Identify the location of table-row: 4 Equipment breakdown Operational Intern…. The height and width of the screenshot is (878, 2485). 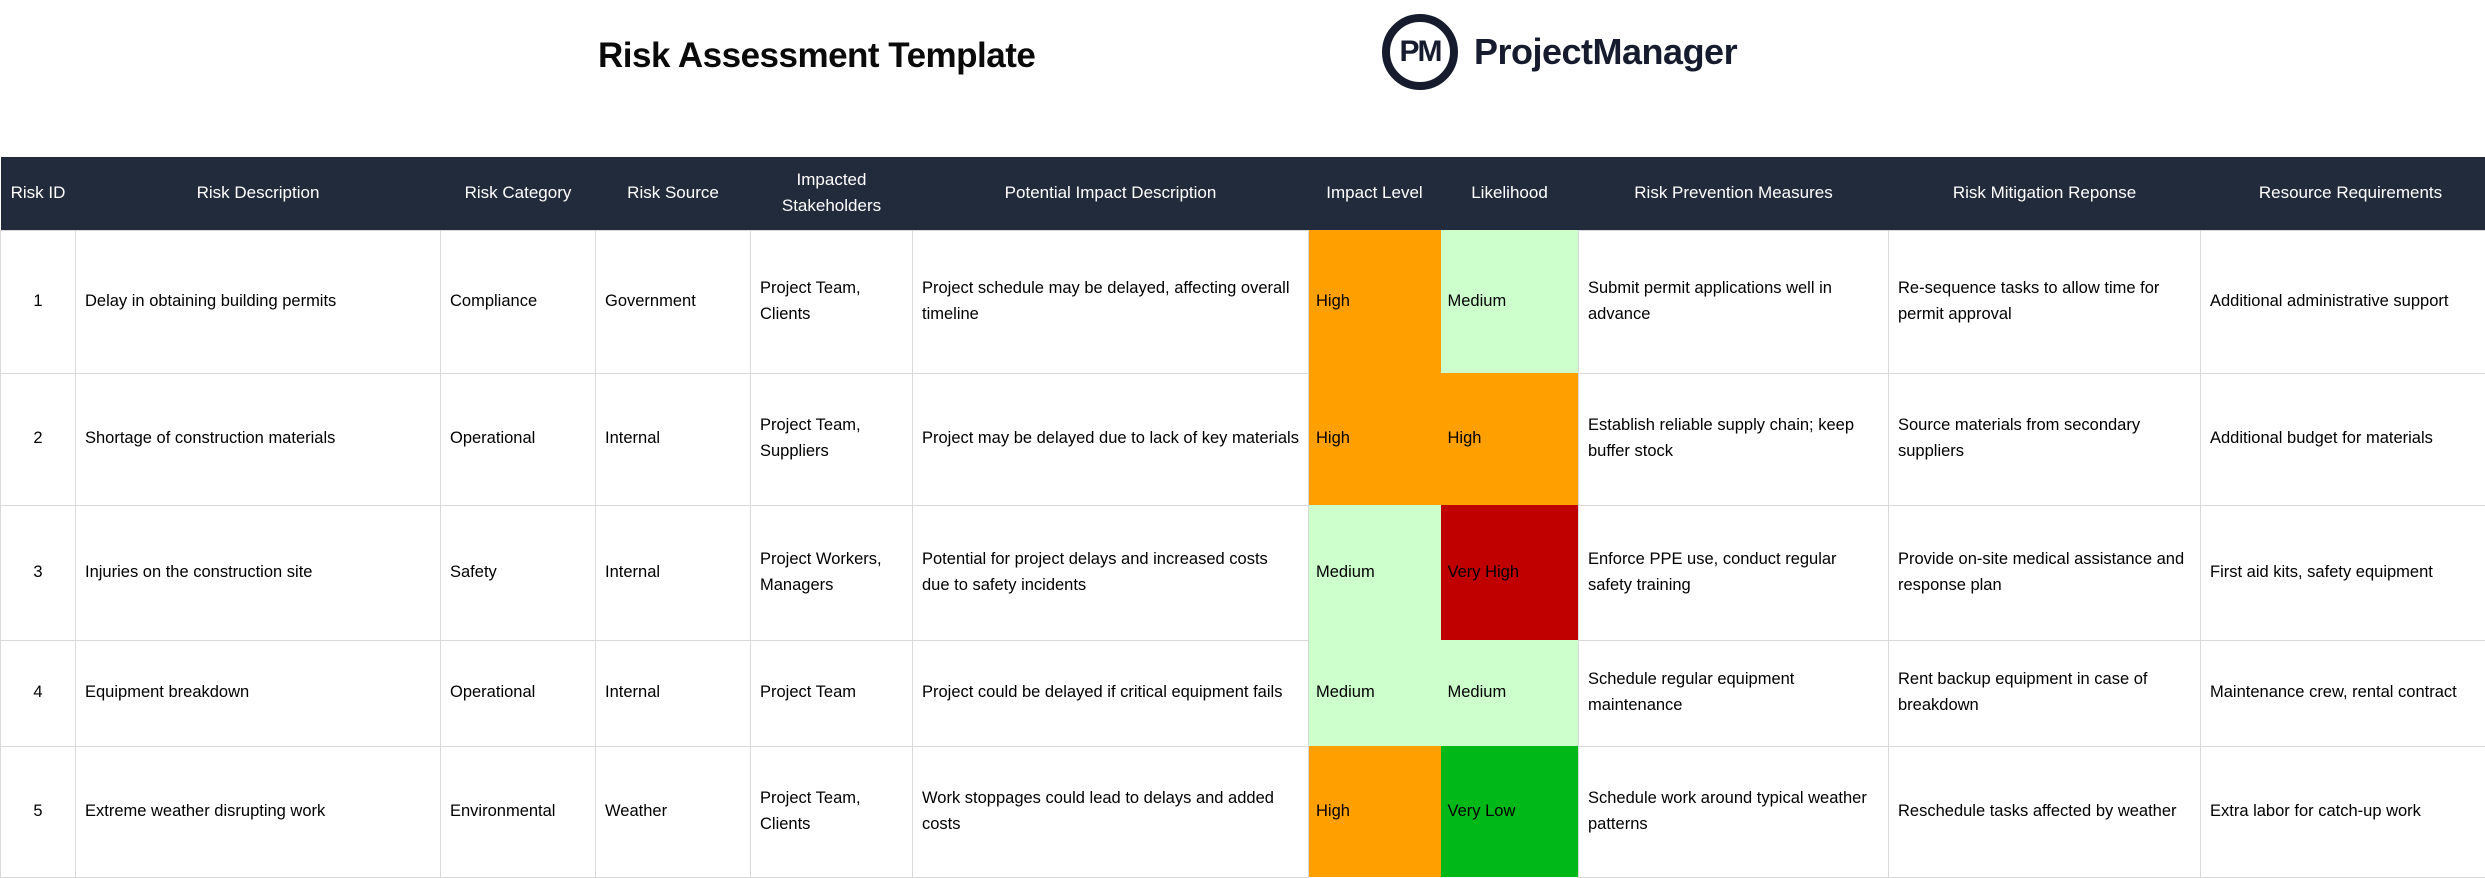
(1243, 693).